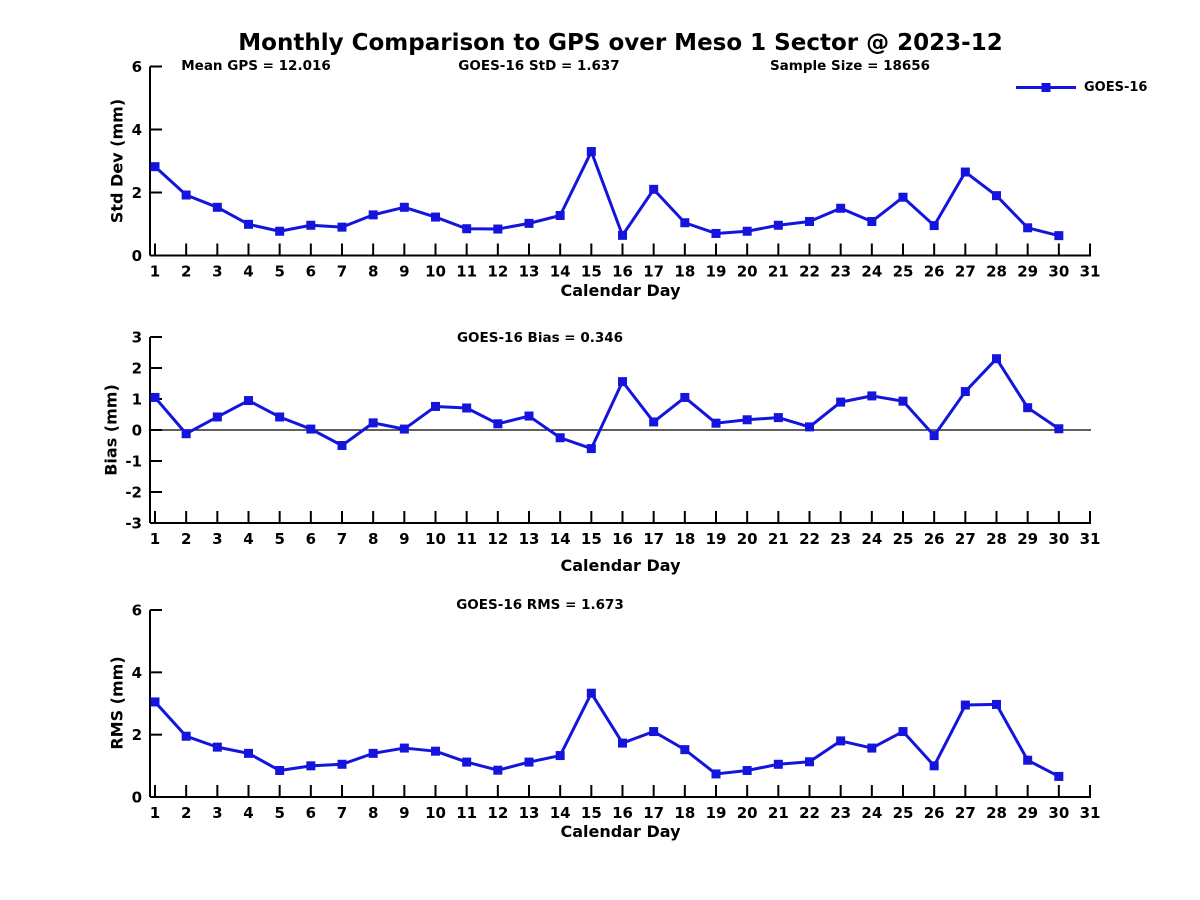 The height and width of the screenshot is (900, 1200). I want to click on x-tick-label: 8, so click(373, 813).